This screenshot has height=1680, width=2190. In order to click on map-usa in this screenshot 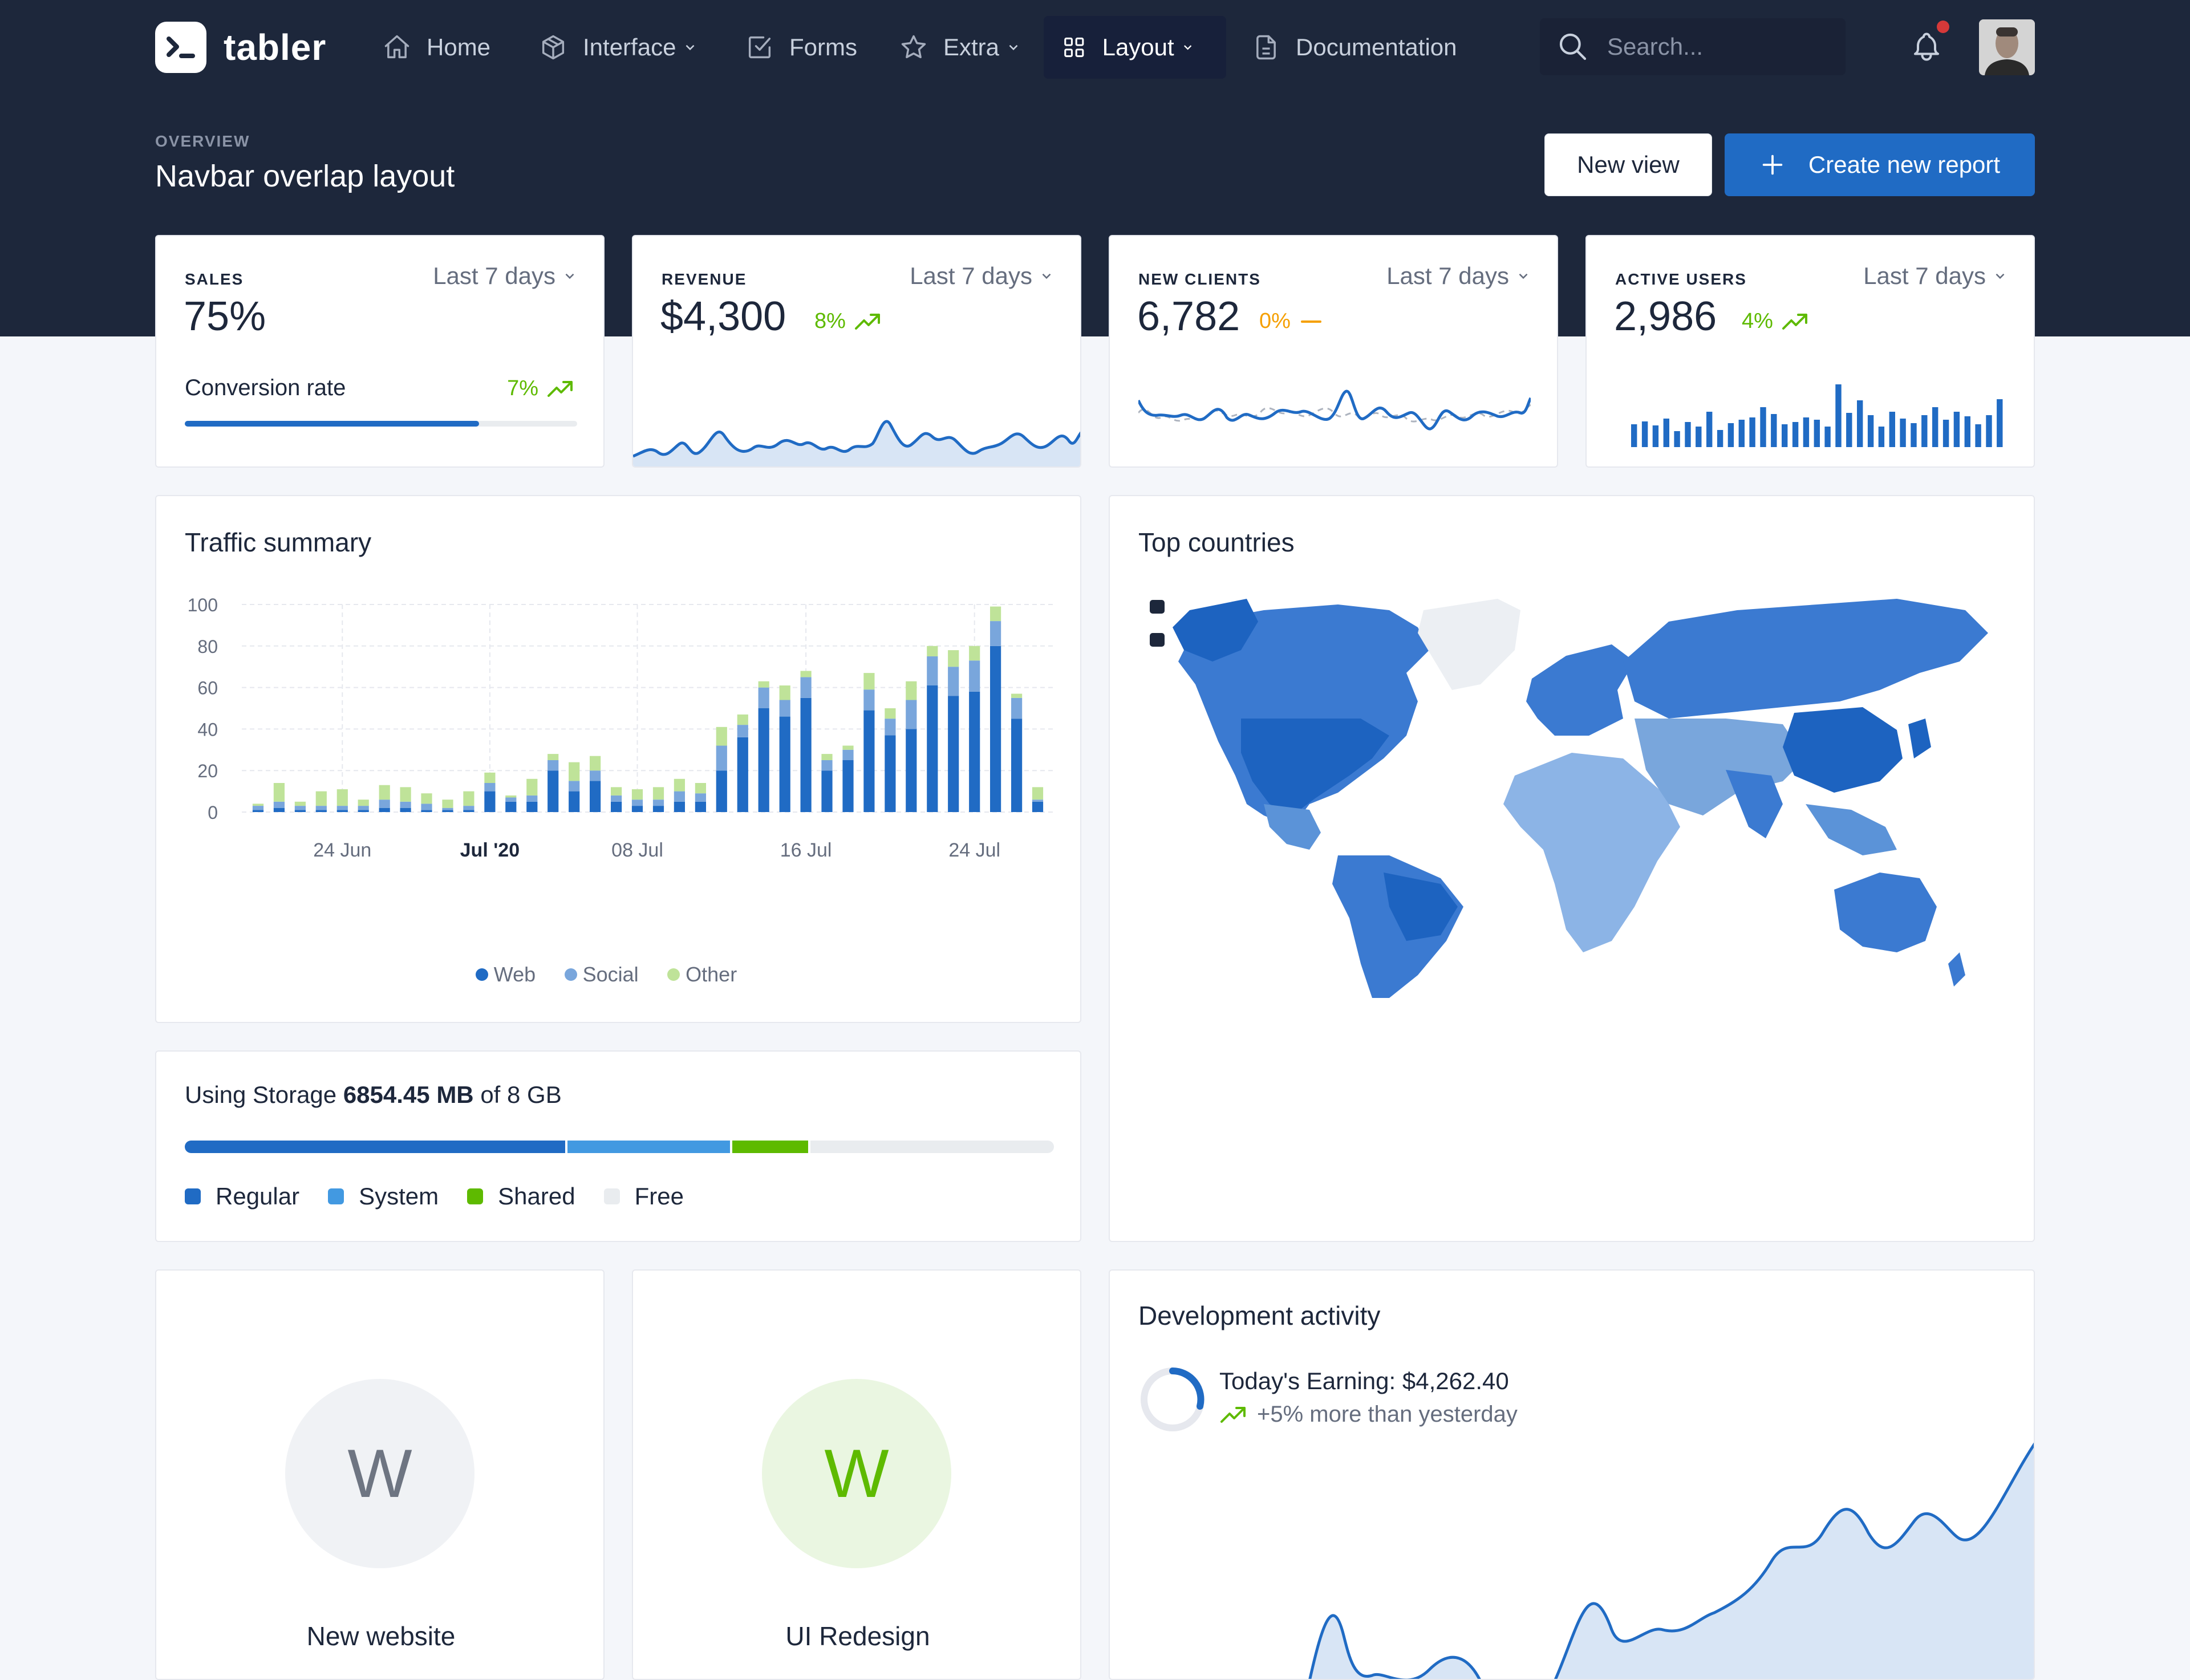, I will do `click(1315, 767)`.